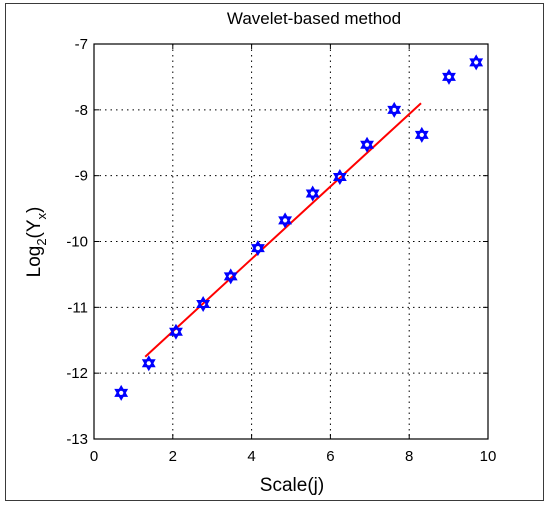 The image size is (550, 506). Describe the element at coordinates (314, 18) in the screenshot. I see `chart-title: Wavelet-based method` at that location.